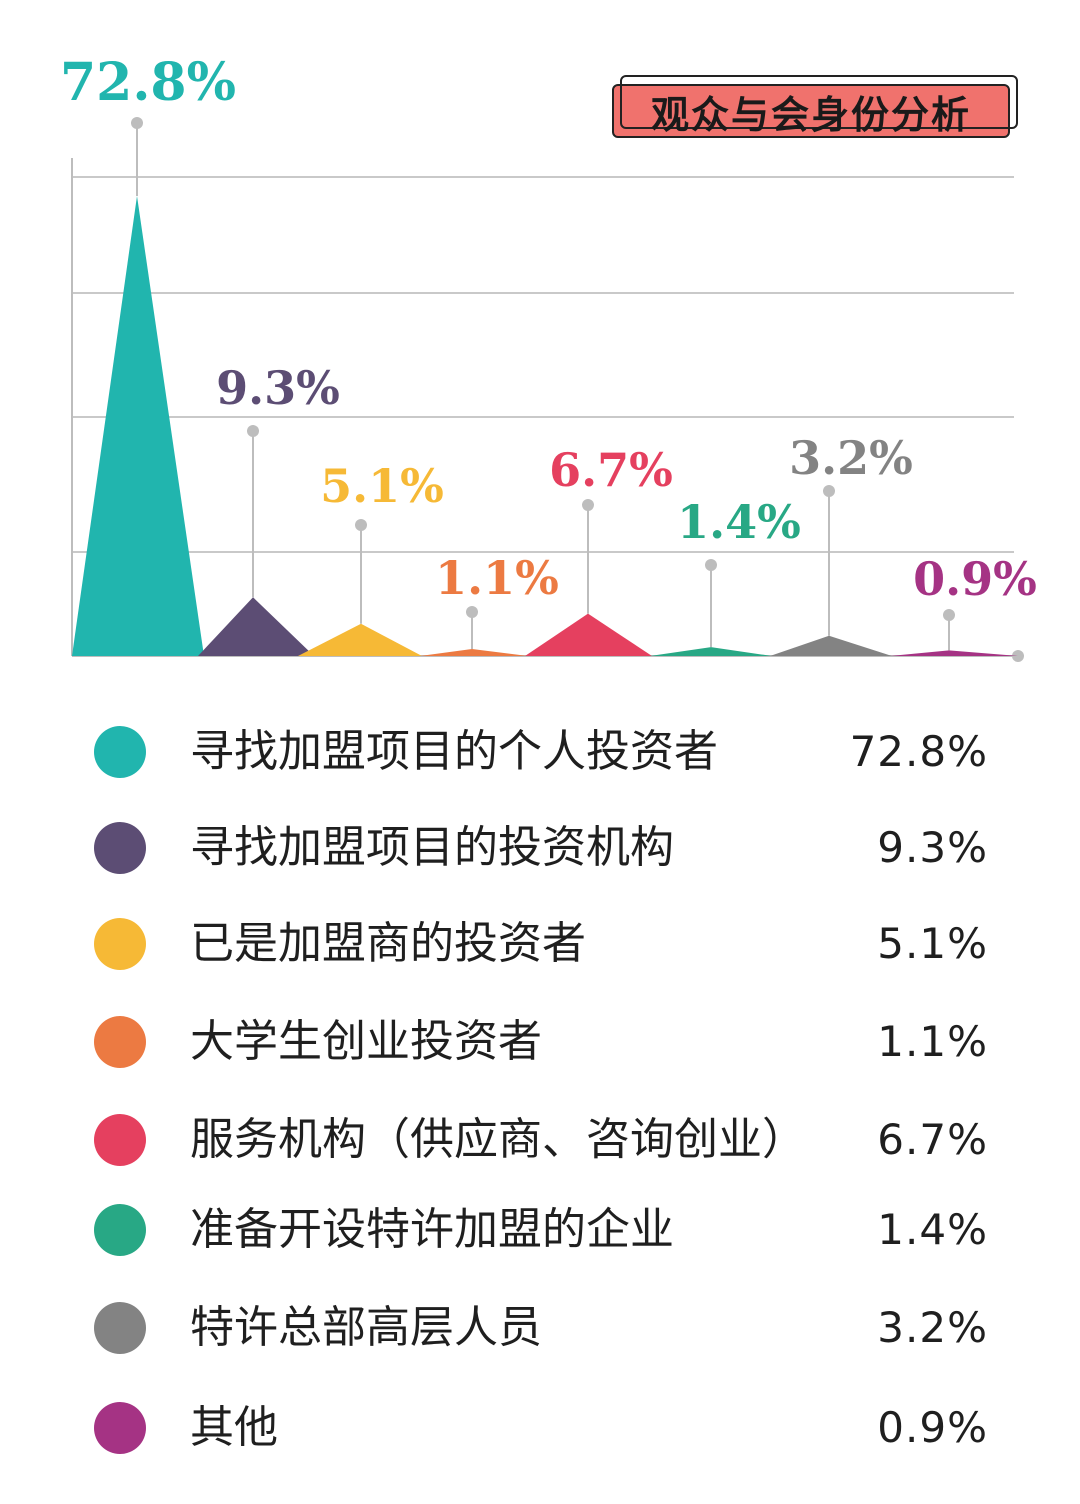 The image size is (1080, 1504). Describe the element at coordinates (932, 943) in the screenshot. I see `legend-value: 5.1%` at that location.